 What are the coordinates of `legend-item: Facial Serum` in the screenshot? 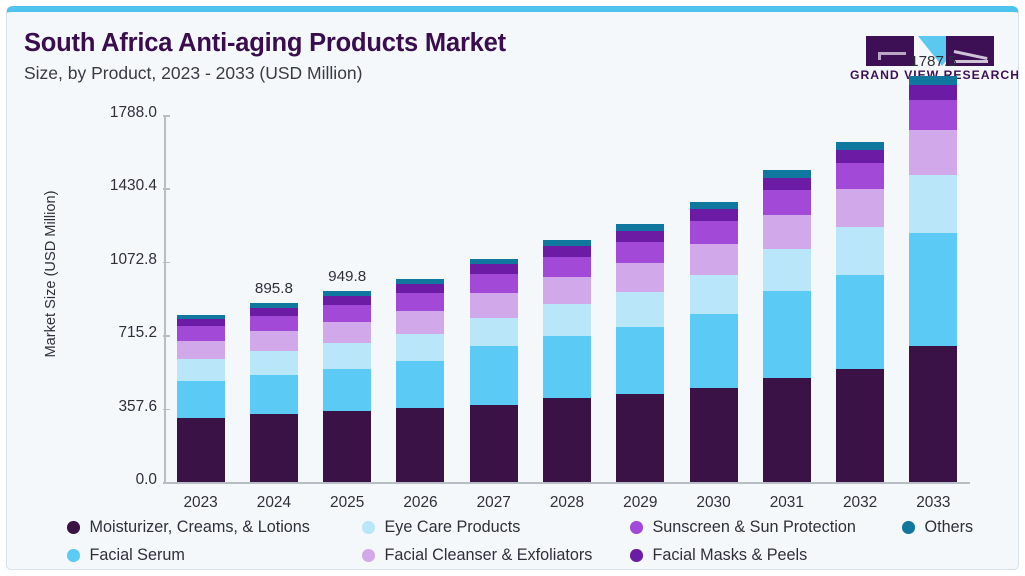 It's located at (126, 555).